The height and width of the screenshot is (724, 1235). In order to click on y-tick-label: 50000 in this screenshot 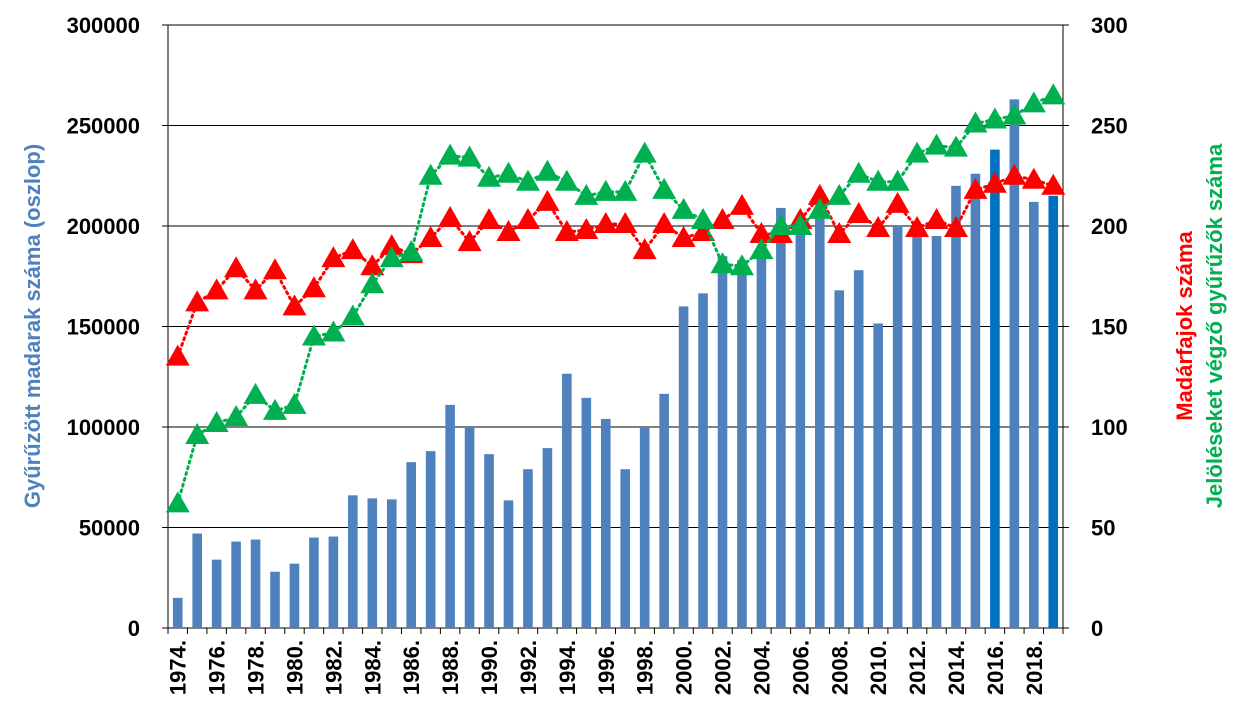, I will do `click(109, 528)`.